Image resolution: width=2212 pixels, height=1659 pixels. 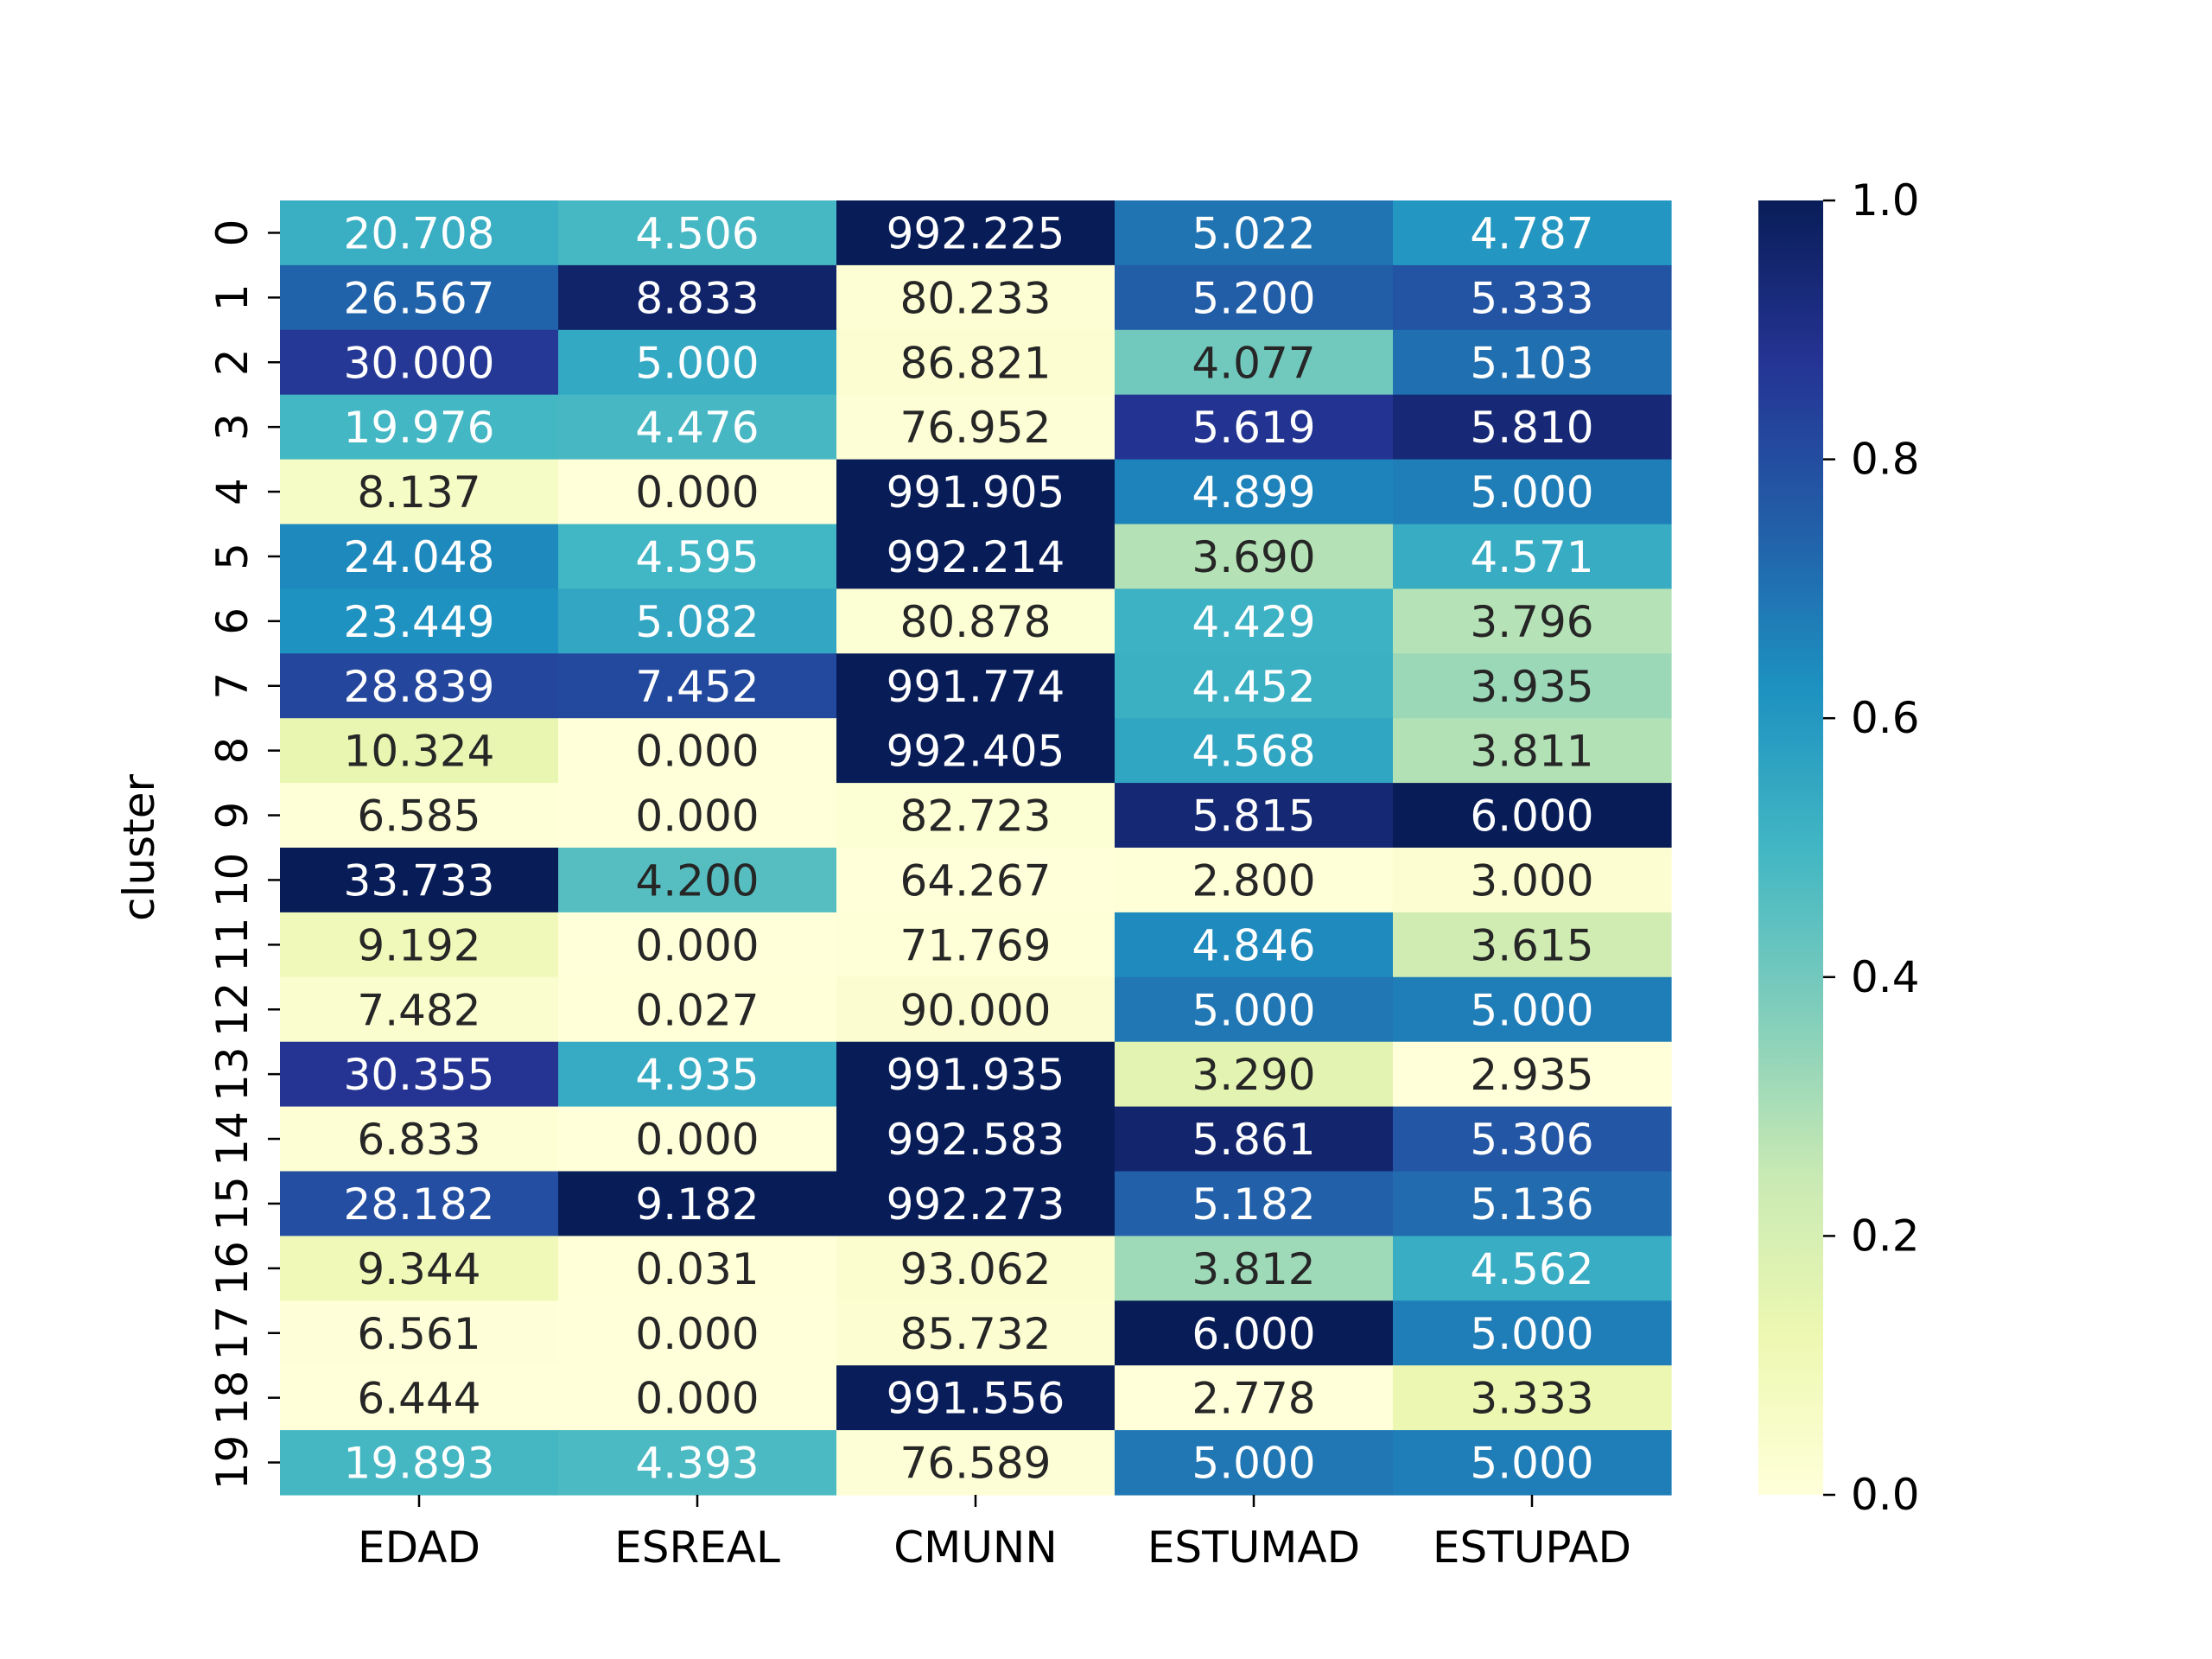 I want to click on heatmap-cell-label: 2.800, so click(x=1253, y=880).